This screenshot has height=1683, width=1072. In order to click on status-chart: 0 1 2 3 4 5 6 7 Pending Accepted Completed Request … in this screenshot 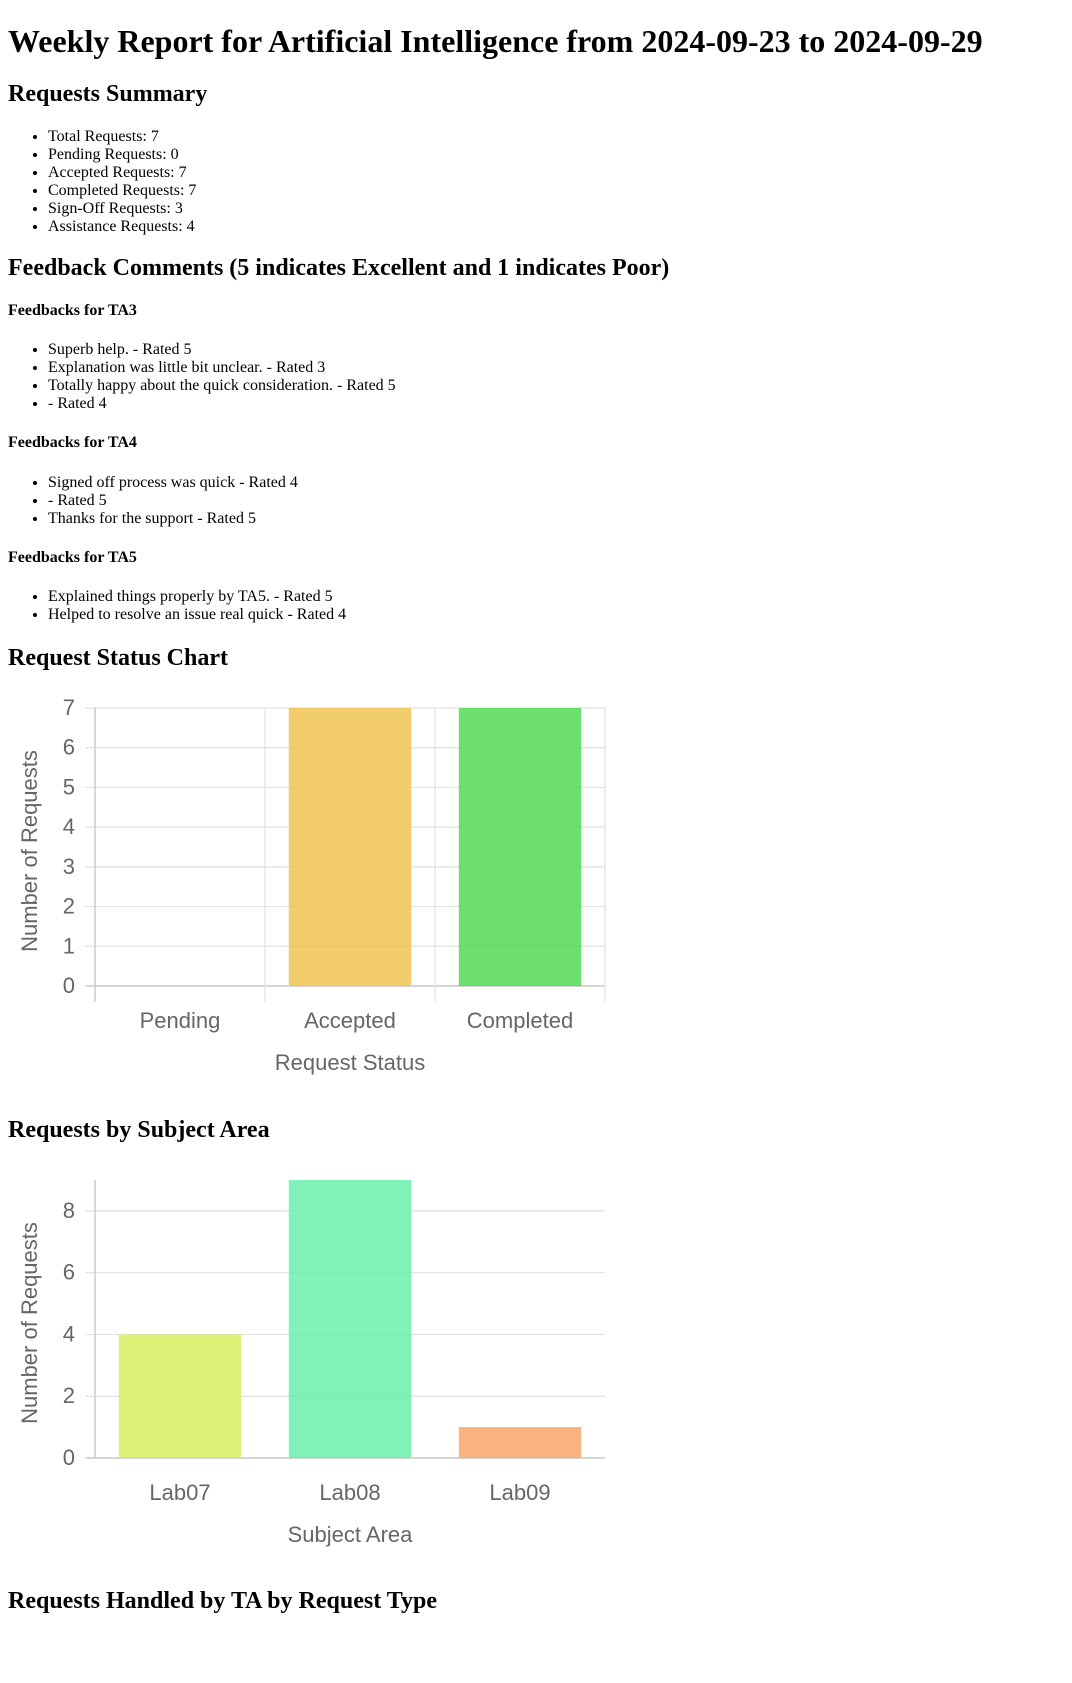, I will do `click(308, 894)`.